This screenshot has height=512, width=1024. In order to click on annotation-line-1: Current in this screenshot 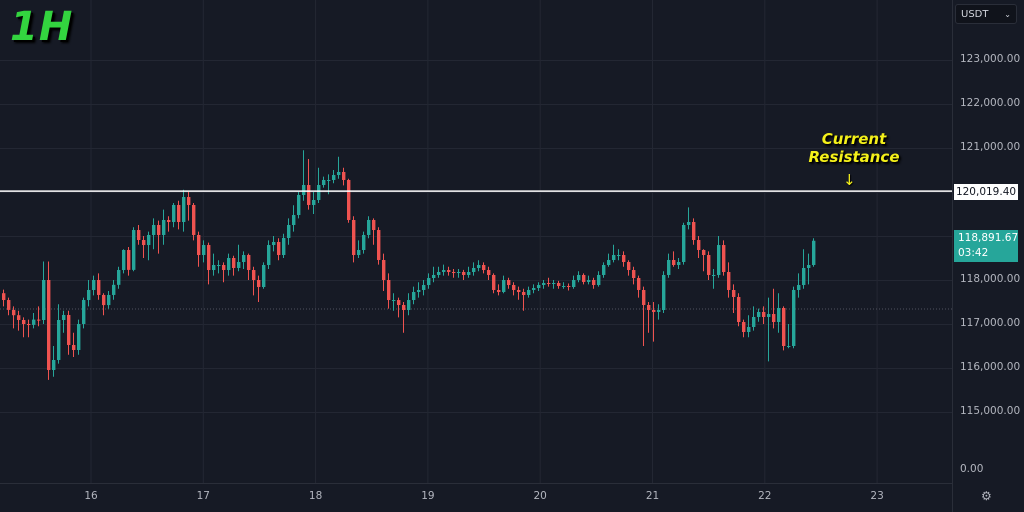, I will do `click(854, 139)`.